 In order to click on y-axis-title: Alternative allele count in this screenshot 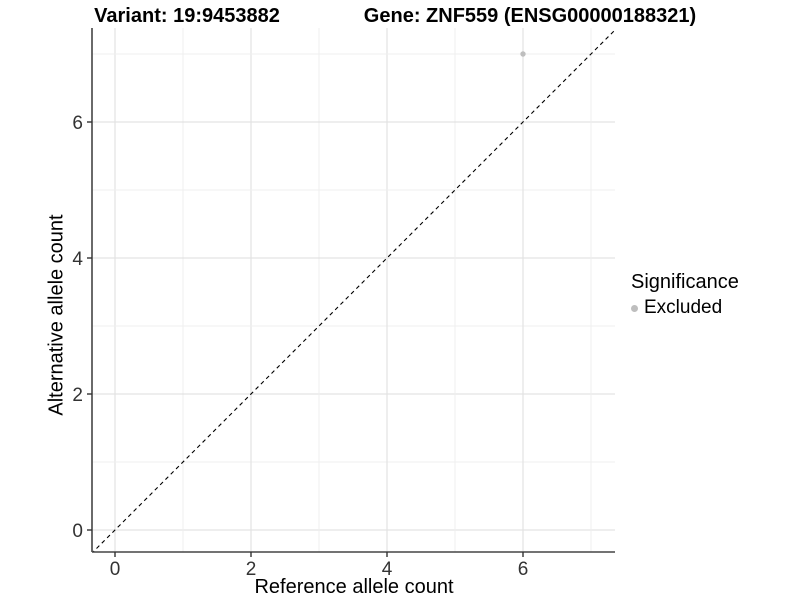, I will do `click(56, 315)`.